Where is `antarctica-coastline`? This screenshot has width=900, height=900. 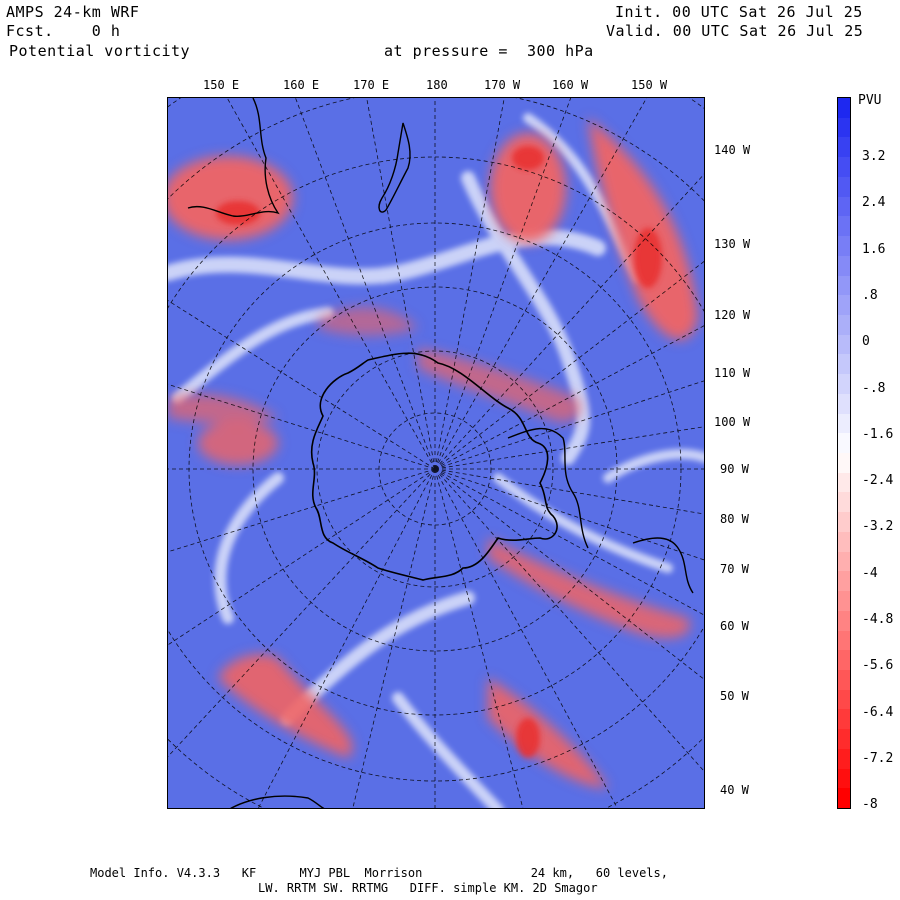 antarctica-coastline is located at coordinates (434, 466).